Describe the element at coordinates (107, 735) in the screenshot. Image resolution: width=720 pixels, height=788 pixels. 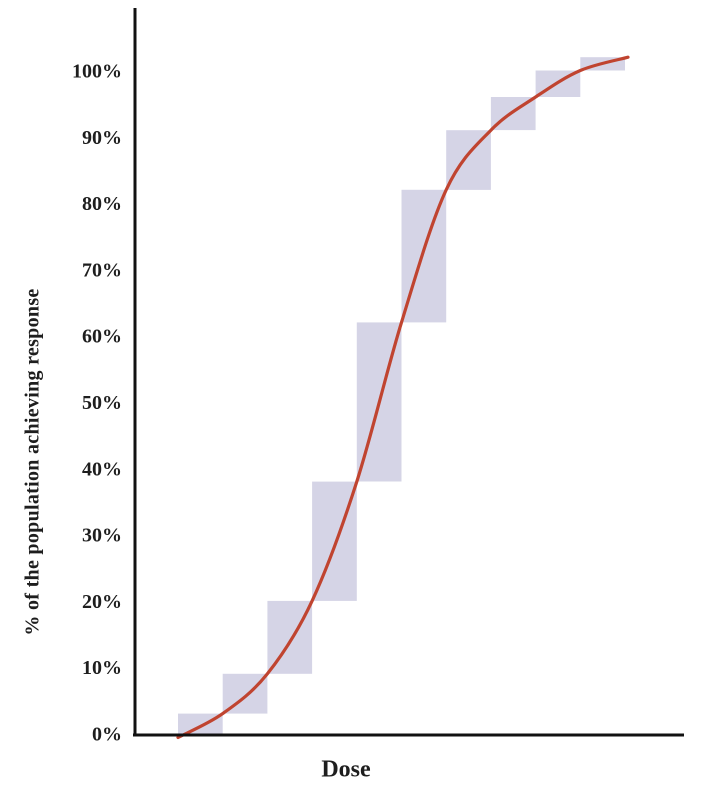
I see `y-tick-label: 0%` at that location.